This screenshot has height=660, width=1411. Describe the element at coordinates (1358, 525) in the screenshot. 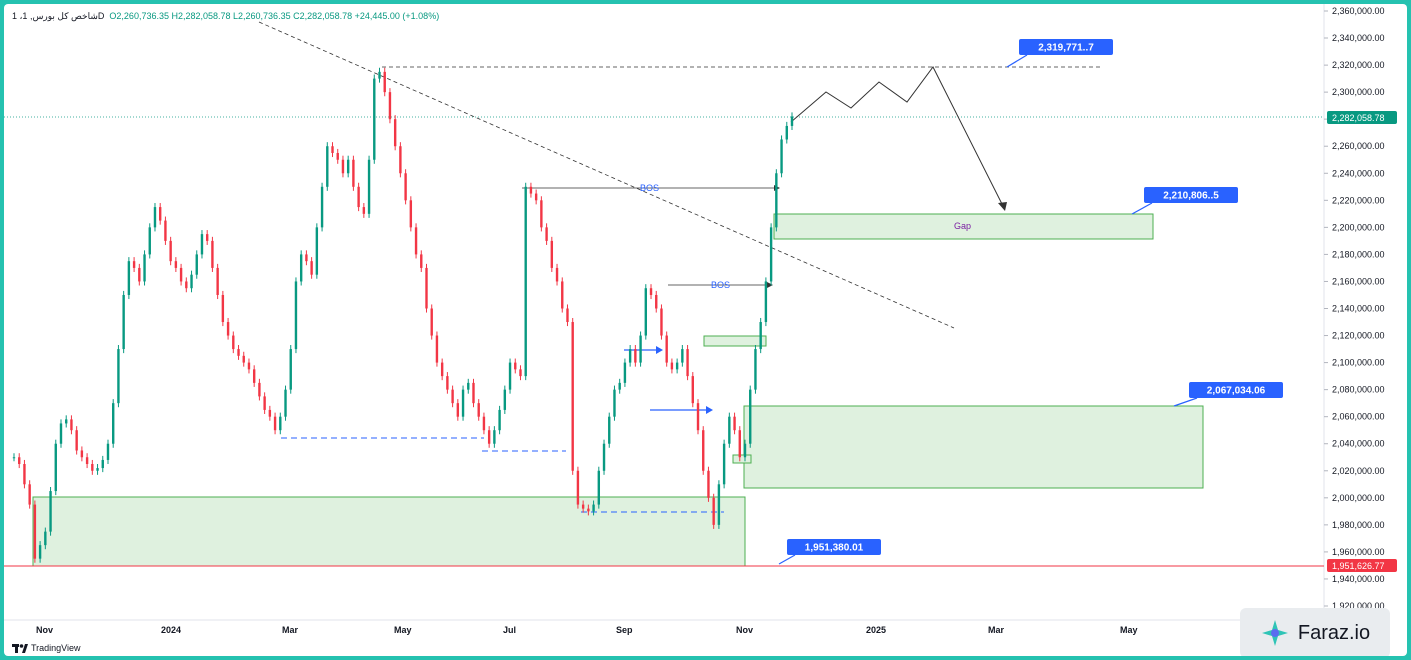

I see `price-tick-label: 1,980,000.00` at that location.